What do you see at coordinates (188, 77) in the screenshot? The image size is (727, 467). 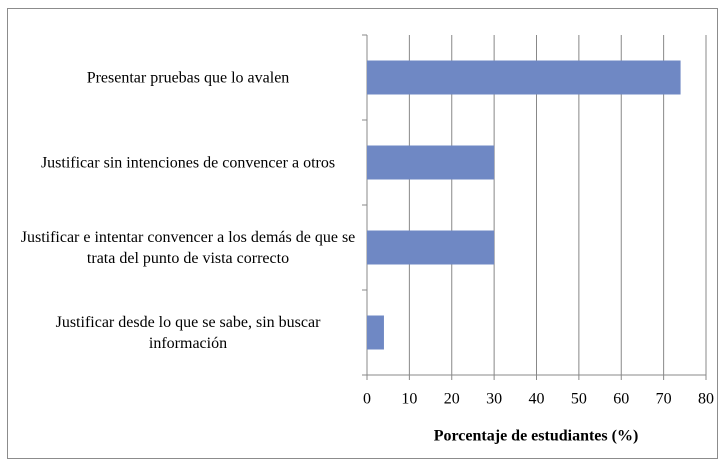 I see `y-tick-label: Presentar pruebas que lo avalen` at bounding box center [188, 77].